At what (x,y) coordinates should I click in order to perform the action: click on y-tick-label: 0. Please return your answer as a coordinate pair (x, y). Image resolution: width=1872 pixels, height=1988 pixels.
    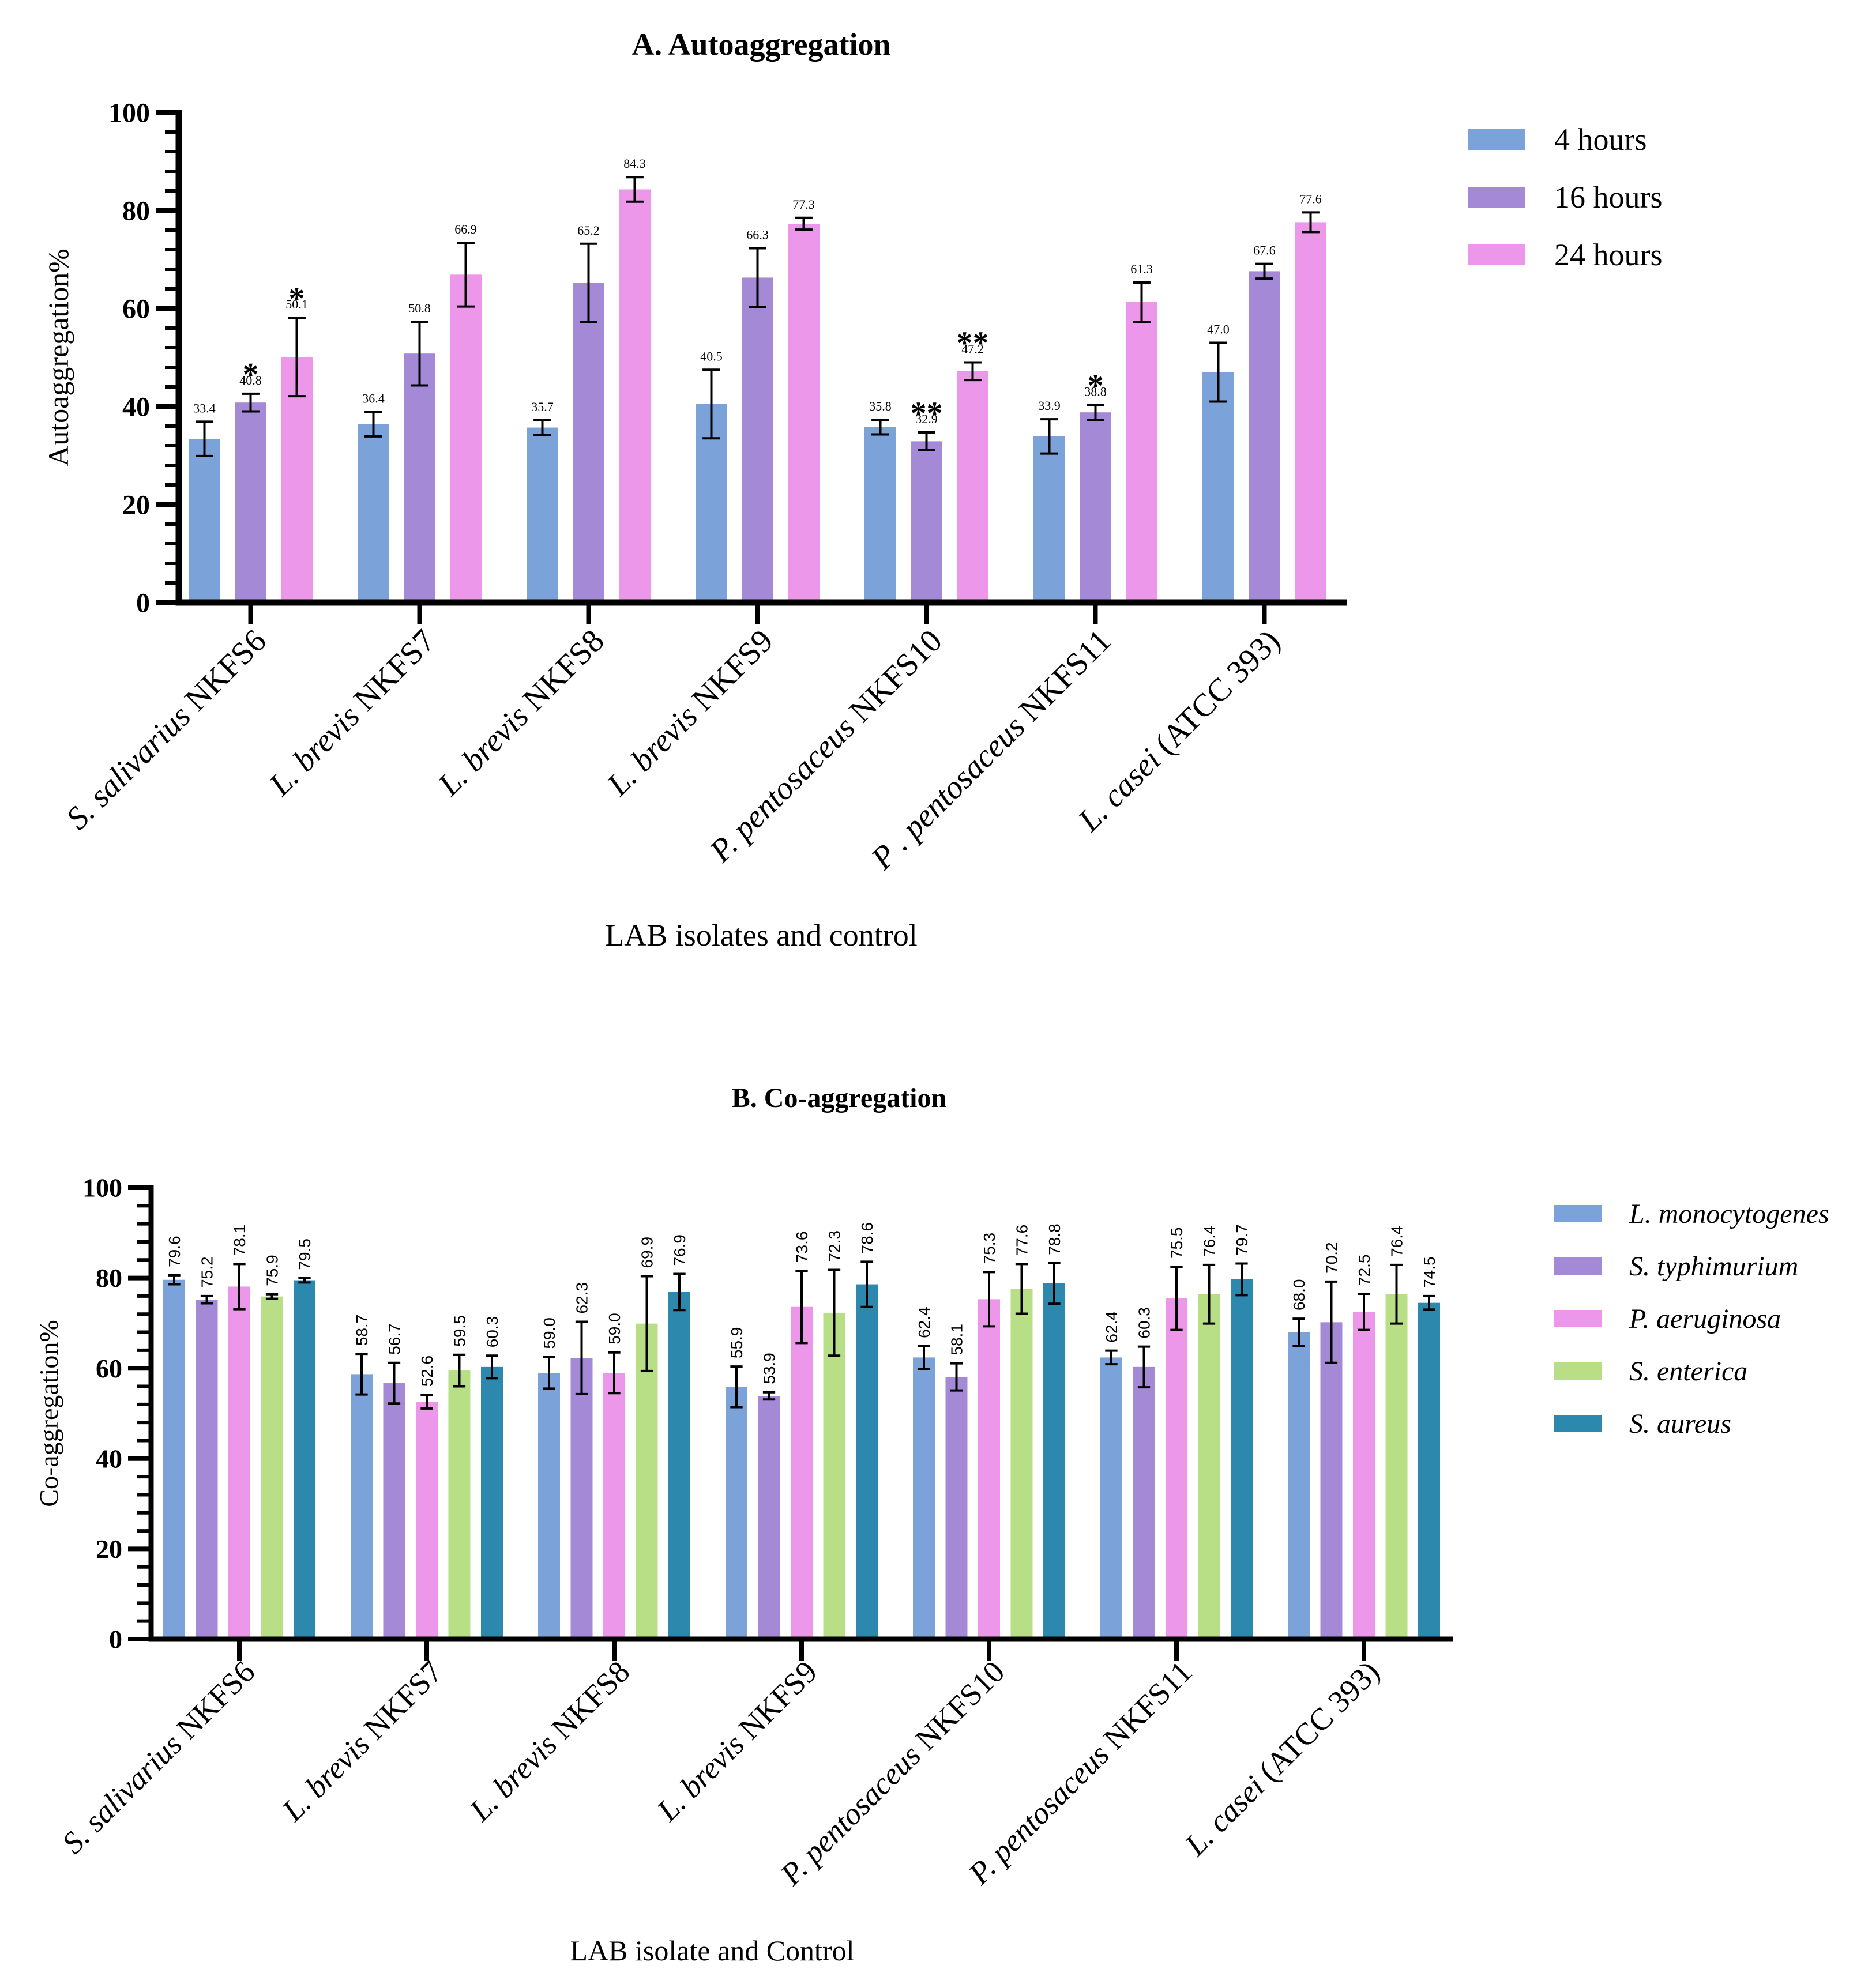
    Looking at the image, I should click on (115, 1639).